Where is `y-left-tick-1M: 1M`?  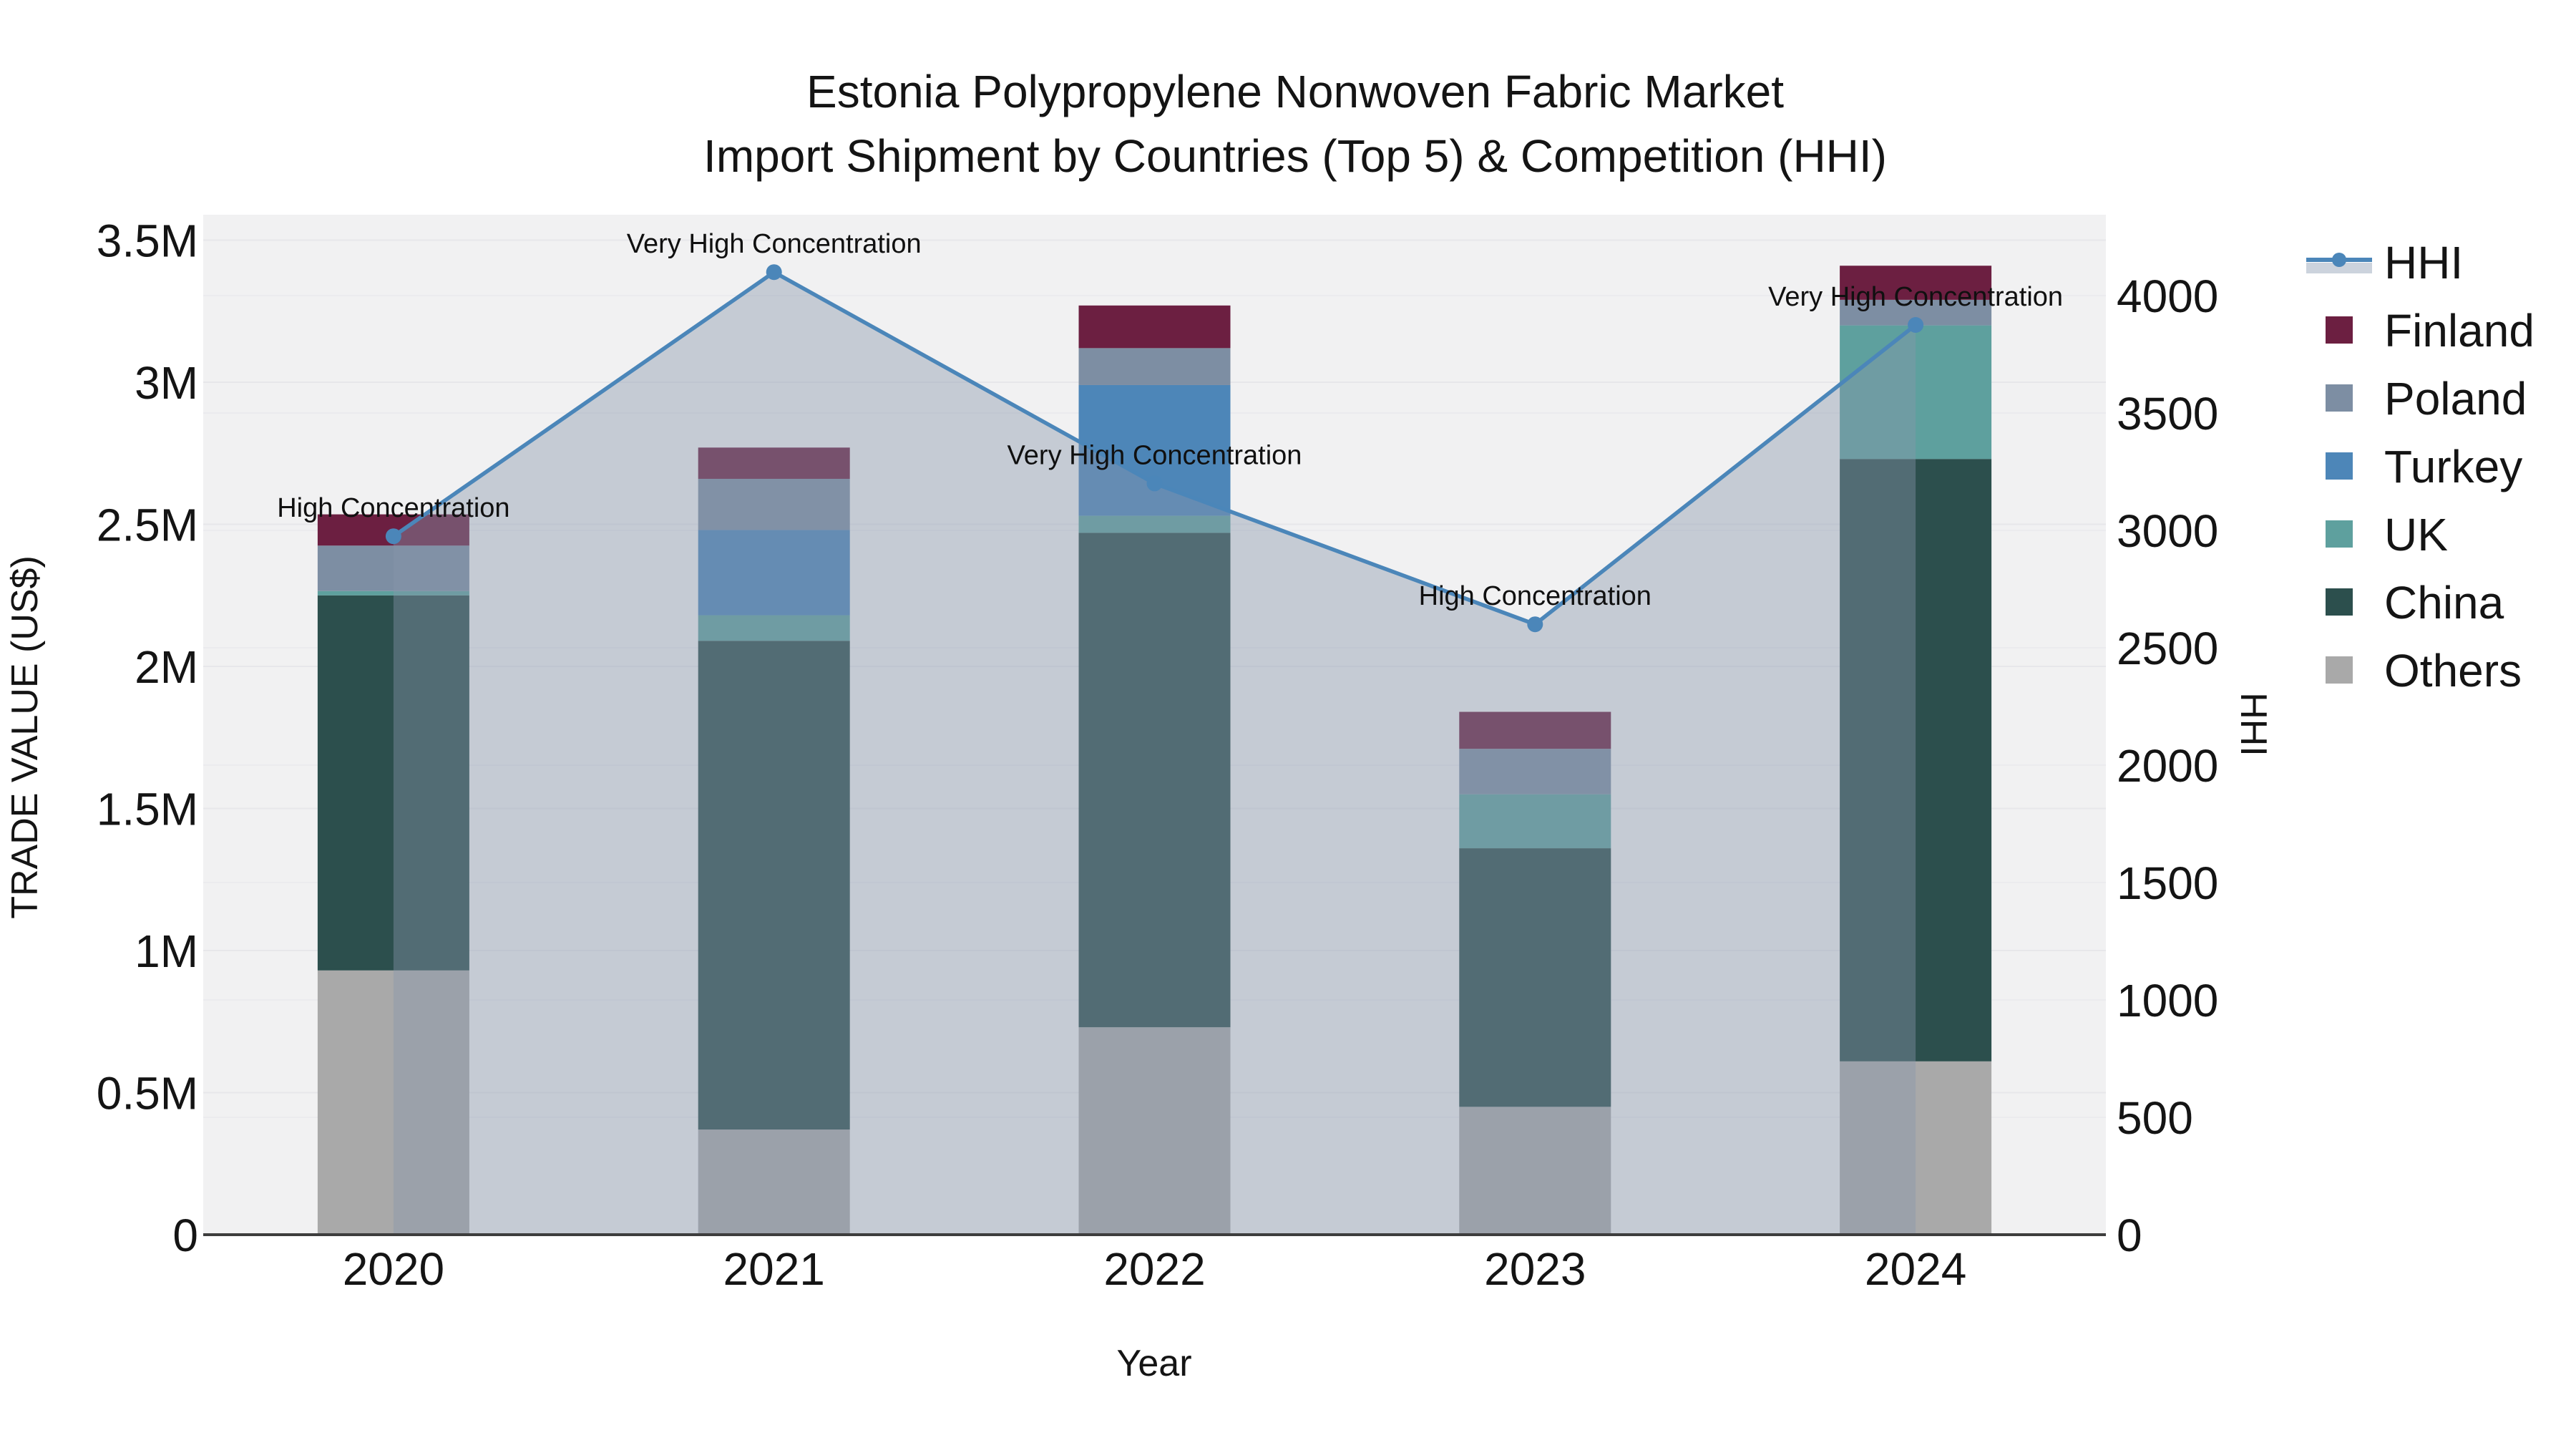
y-left-tick-1M: 1M is located at coordinates (166, 951).